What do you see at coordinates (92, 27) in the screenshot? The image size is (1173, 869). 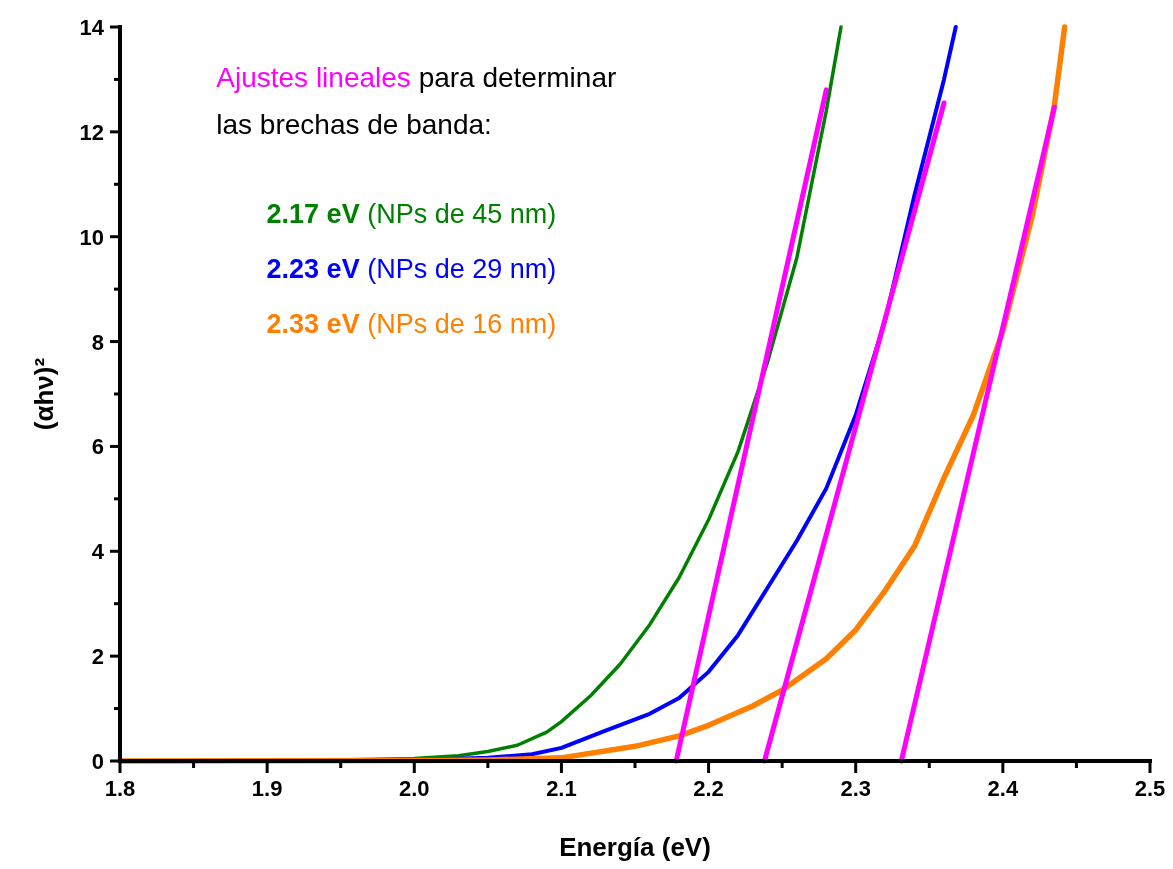 I see `y-tick-label: 14` at bounding box center [92, 27].